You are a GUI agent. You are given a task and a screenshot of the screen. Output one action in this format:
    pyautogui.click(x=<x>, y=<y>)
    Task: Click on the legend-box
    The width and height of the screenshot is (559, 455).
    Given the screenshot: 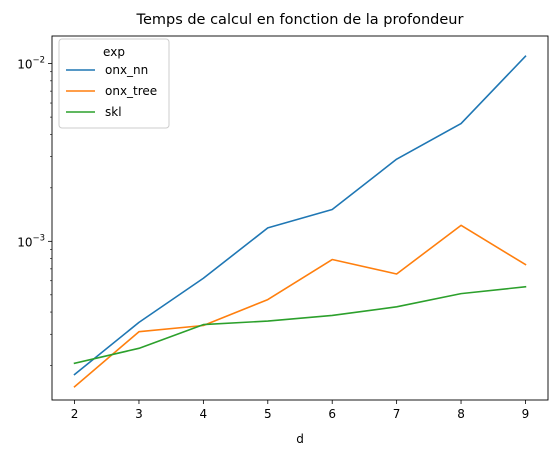 What is the action you would take?
    pyautogui.click(x=114, y=83)
    